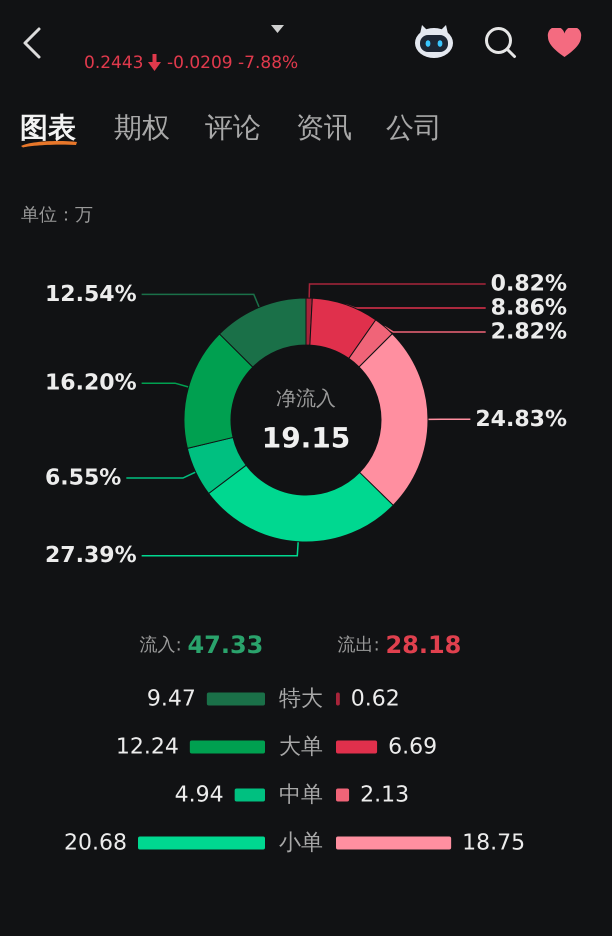  Describe the element at coordinates (306, 438) in the screenshot. I see `text: 19.15` at that location.